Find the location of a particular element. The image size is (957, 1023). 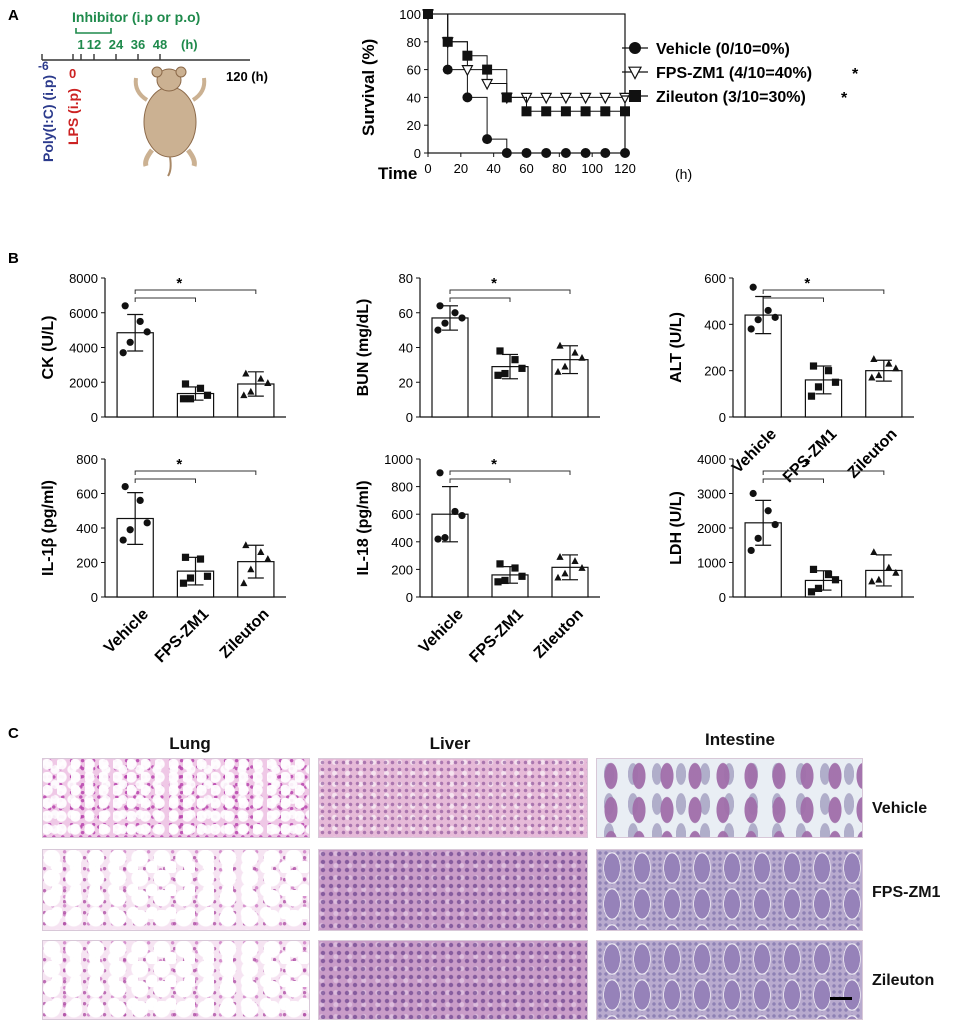

survival-x-unit: (h) is located at coordinates (683, 174).